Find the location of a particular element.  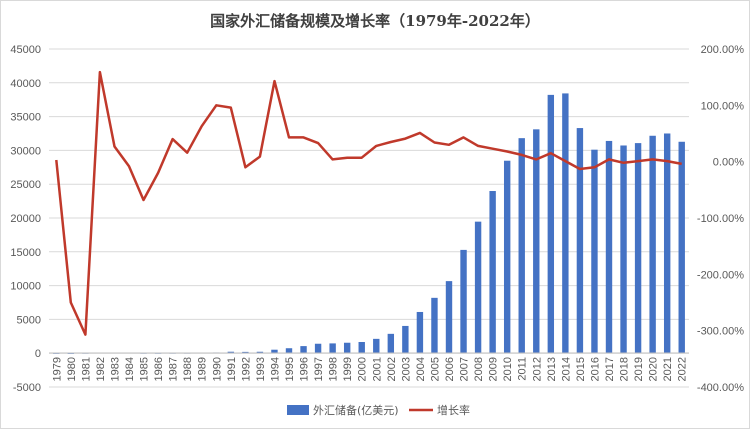

x-axis-tick-label: 1987 is located at coordinates (174, 369).